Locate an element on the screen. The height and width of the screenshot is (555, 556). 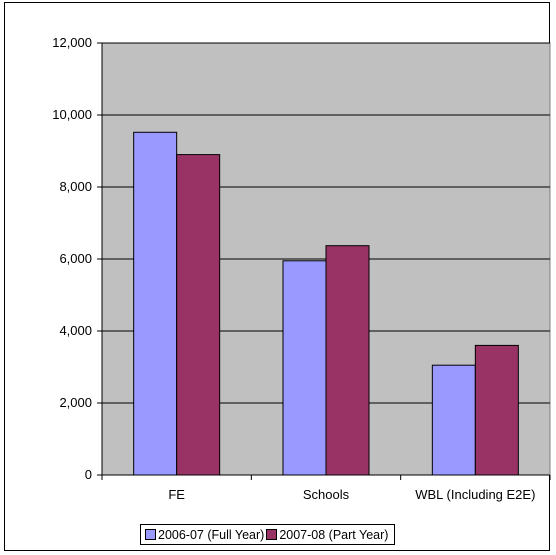
legend-label-2007-08: 2007-08 (Part Year) is located at coordinates (334, 534).